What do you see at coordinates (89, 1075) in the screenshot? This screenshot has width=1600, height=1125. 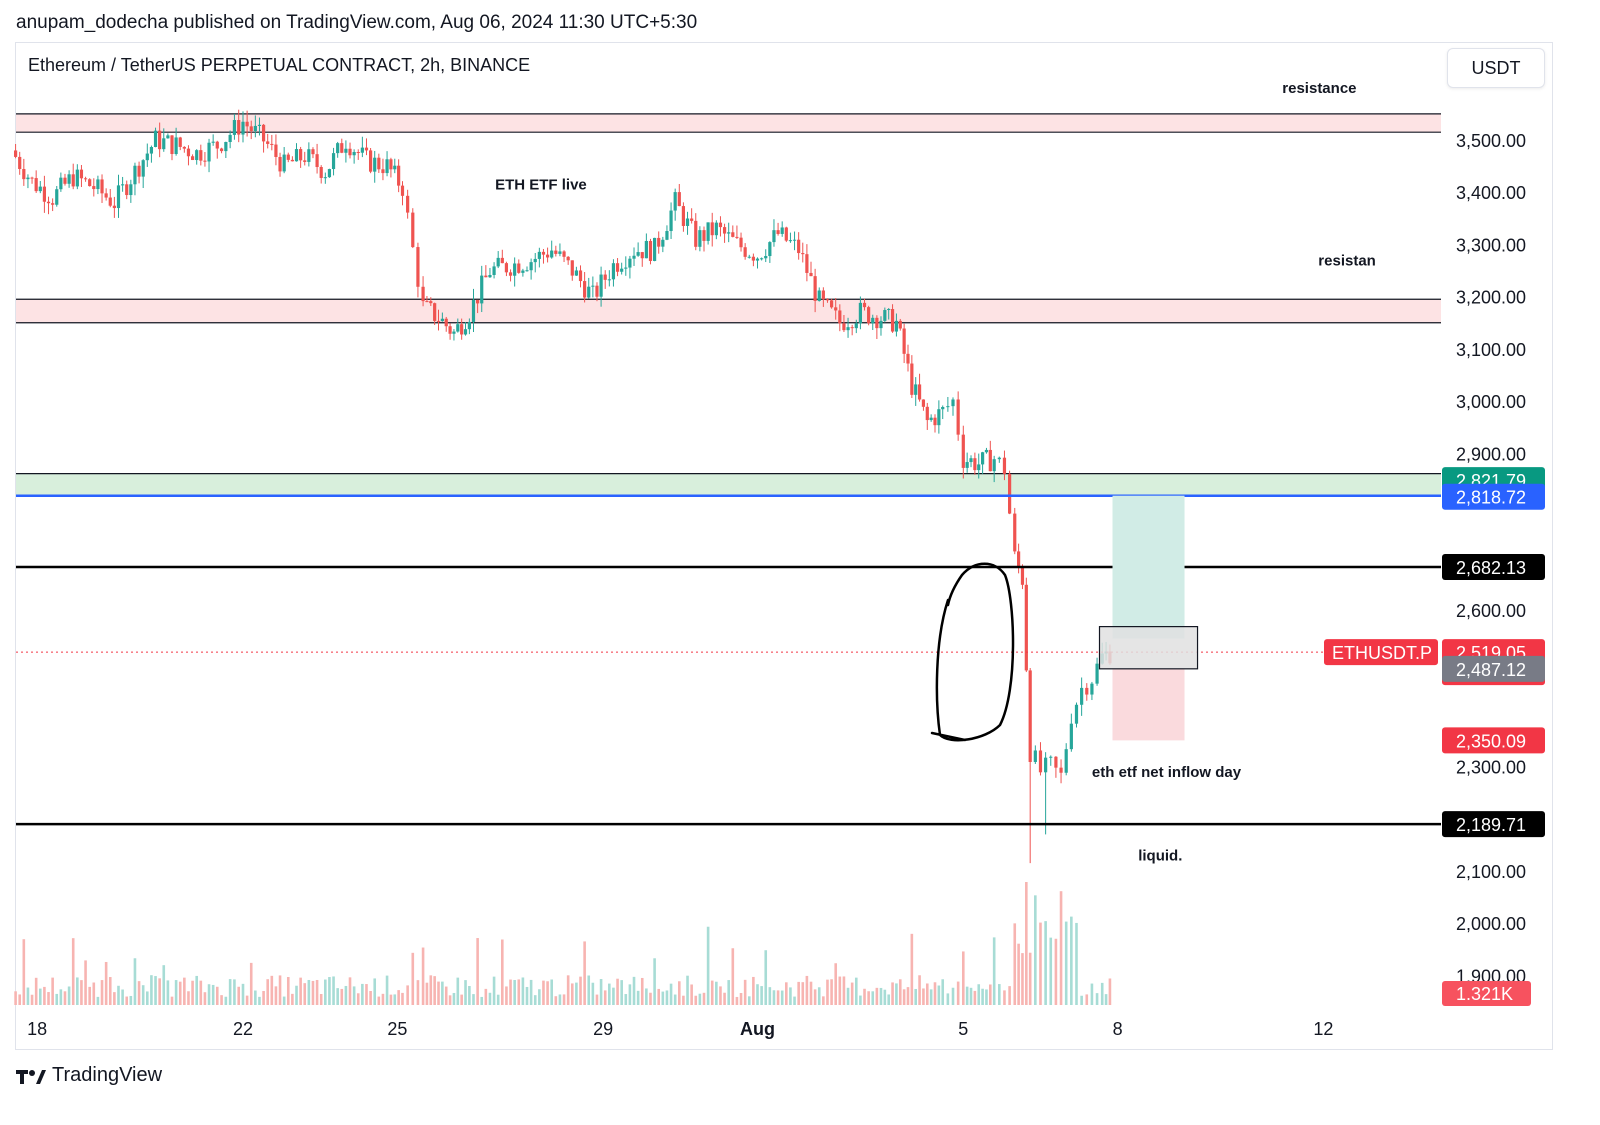 I see `brand-footer: TradingView` at bounding box center [89, 1075].